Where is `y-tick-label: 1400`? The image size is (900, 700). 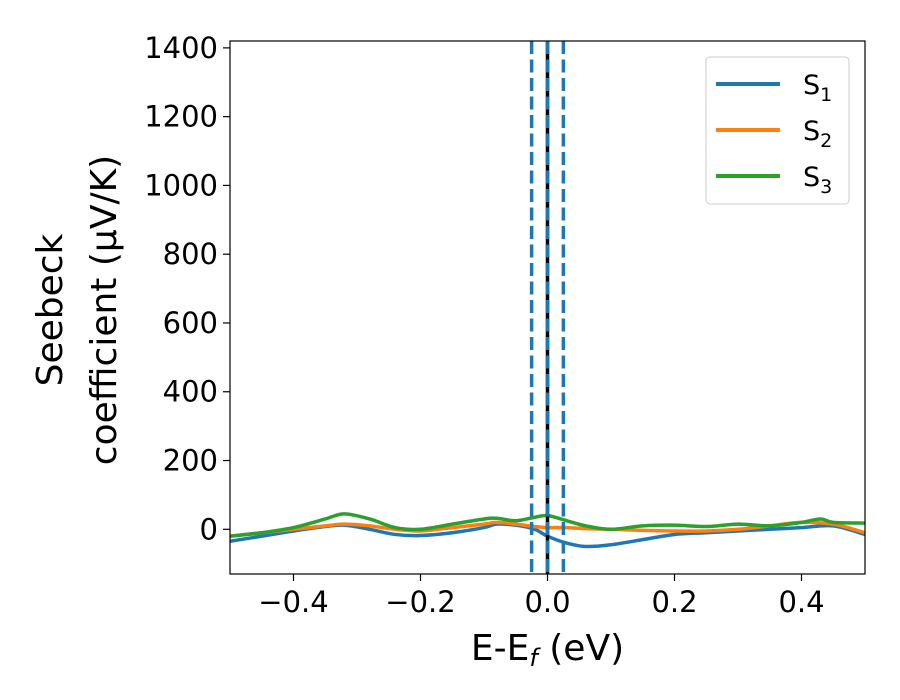
y-tick-label: 1400 is located at coordinates (181, 48).